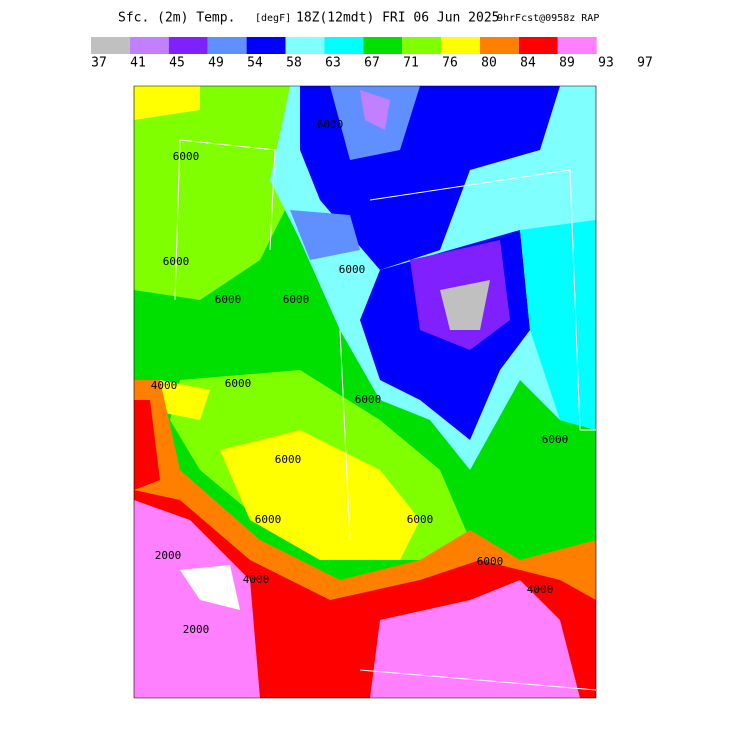 Image resolution: width=729 pixels, height=729 pixels. I want to click on colorbar-label: 67, so click(372, 63).